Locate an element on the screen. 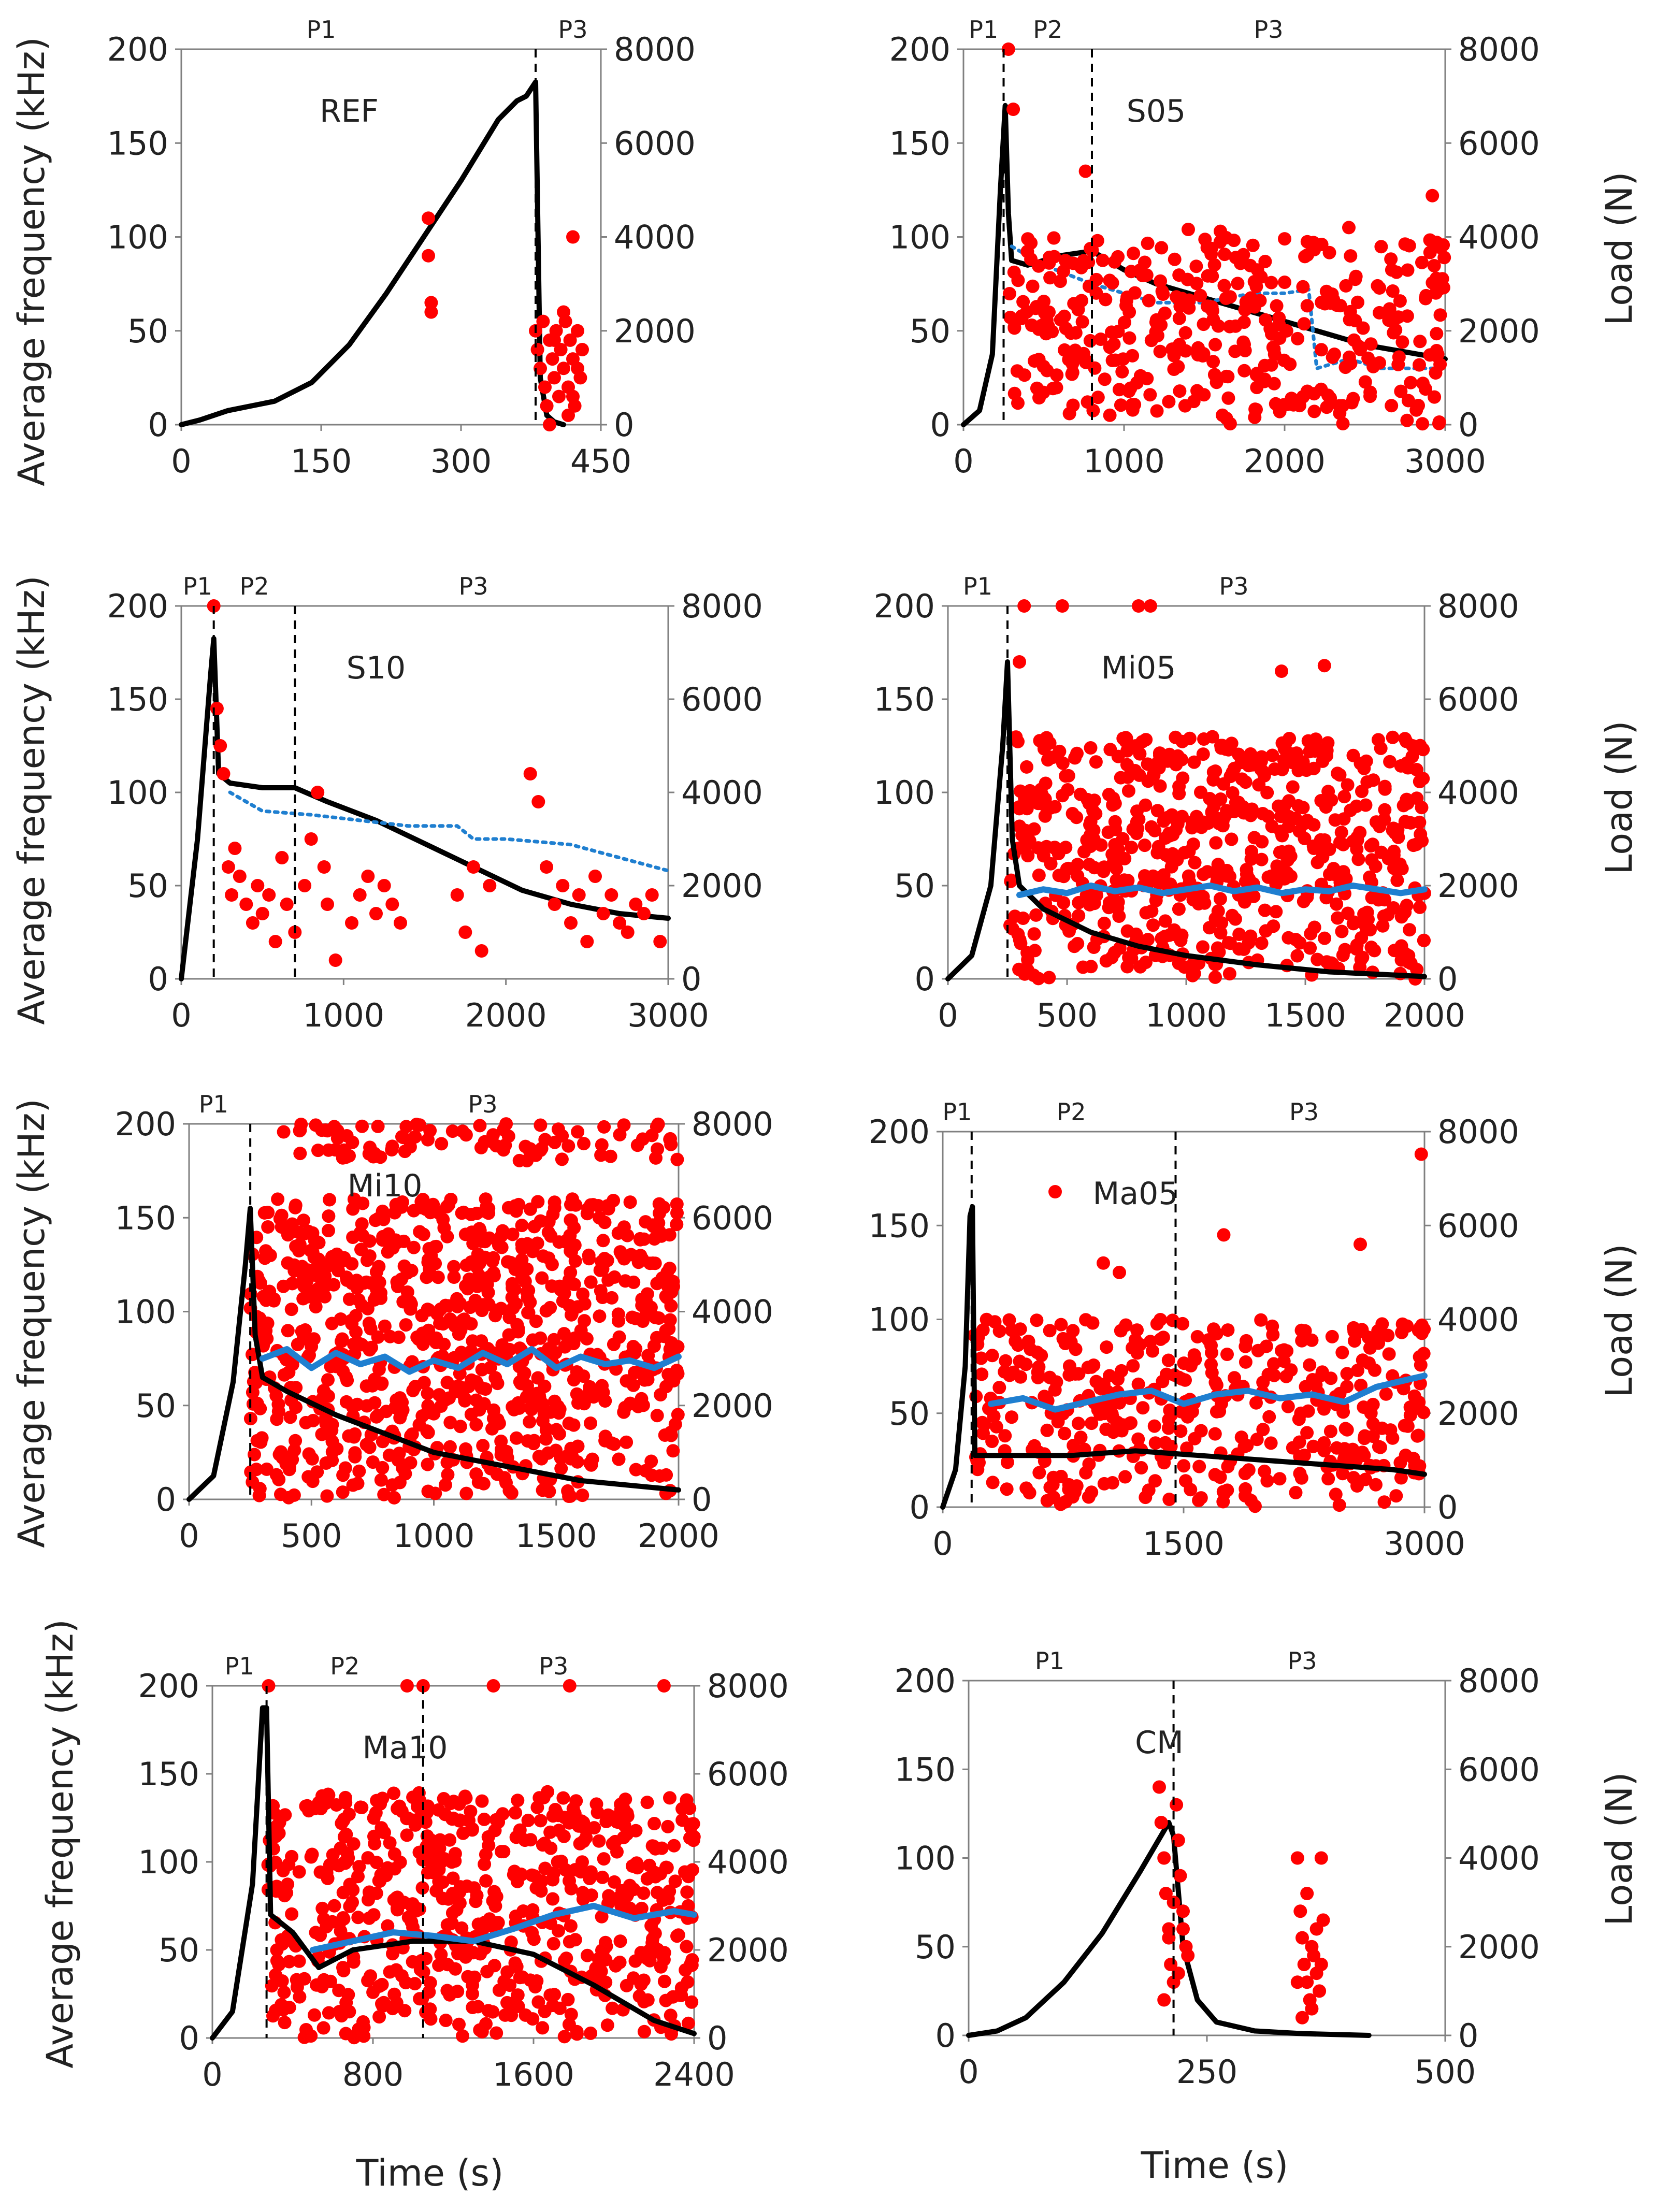 The image size is (1670, 2212). y-right-title: Load (N) is located at coordinates (1619, 1320).